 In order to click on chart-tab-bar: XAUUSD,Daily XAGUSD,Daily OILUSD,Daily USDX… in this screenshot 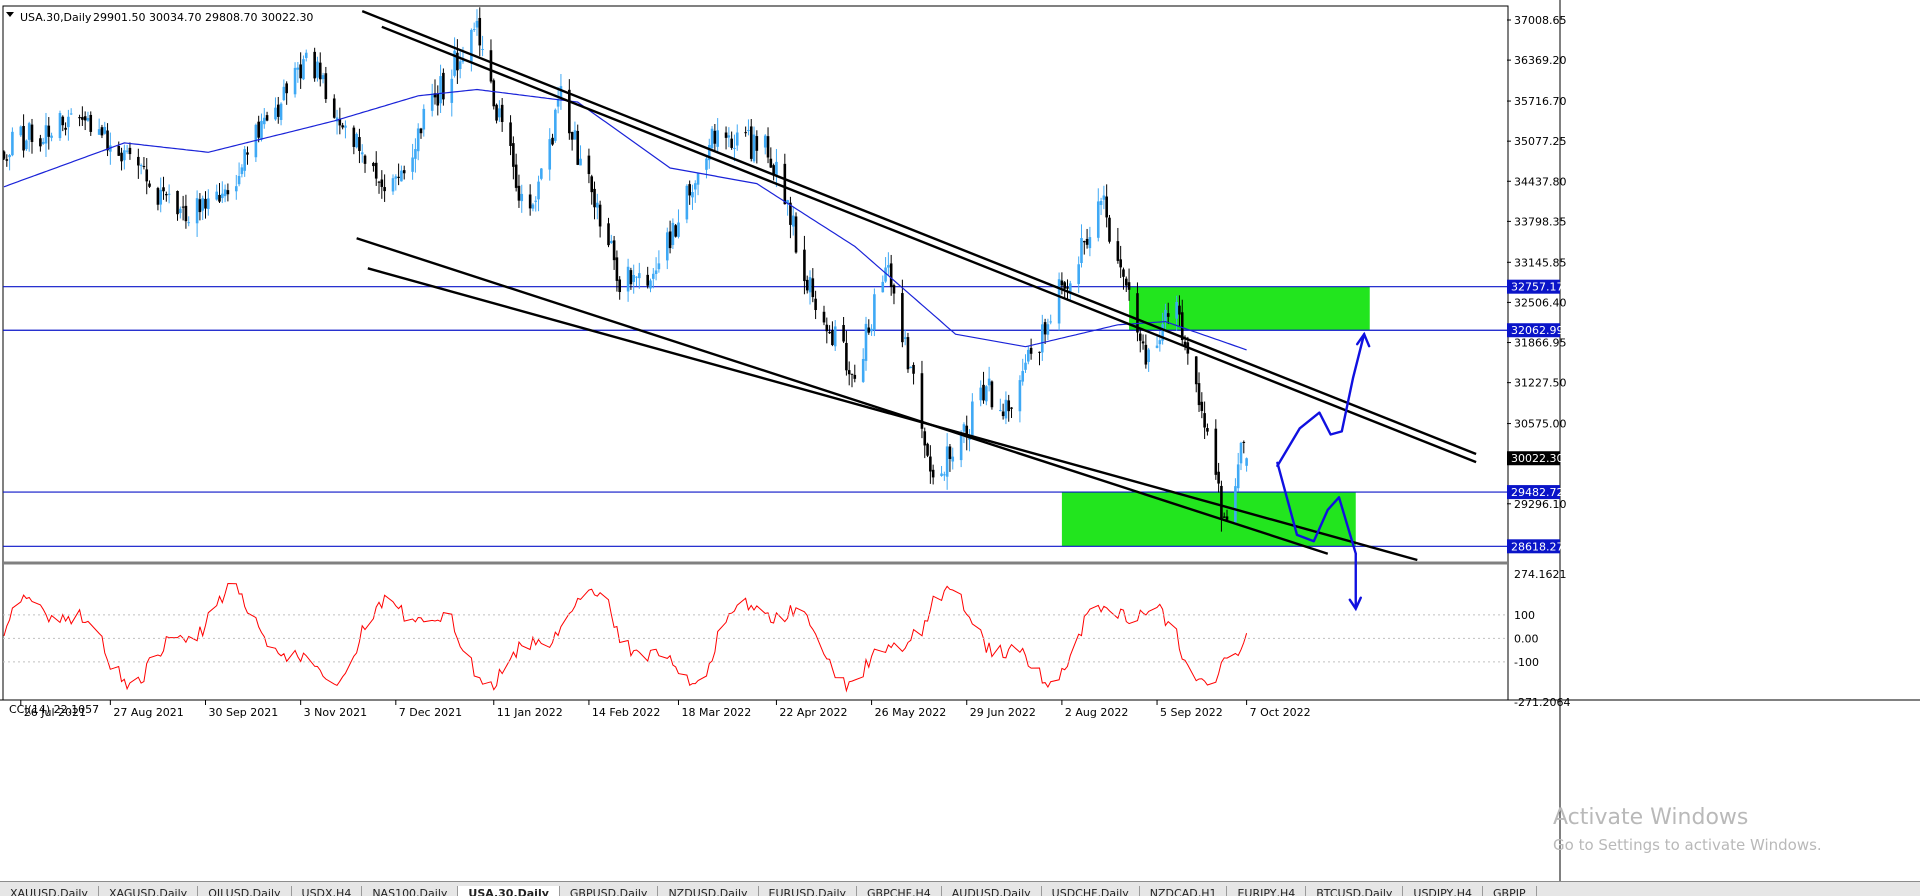, I will do `click(960, 888)`.